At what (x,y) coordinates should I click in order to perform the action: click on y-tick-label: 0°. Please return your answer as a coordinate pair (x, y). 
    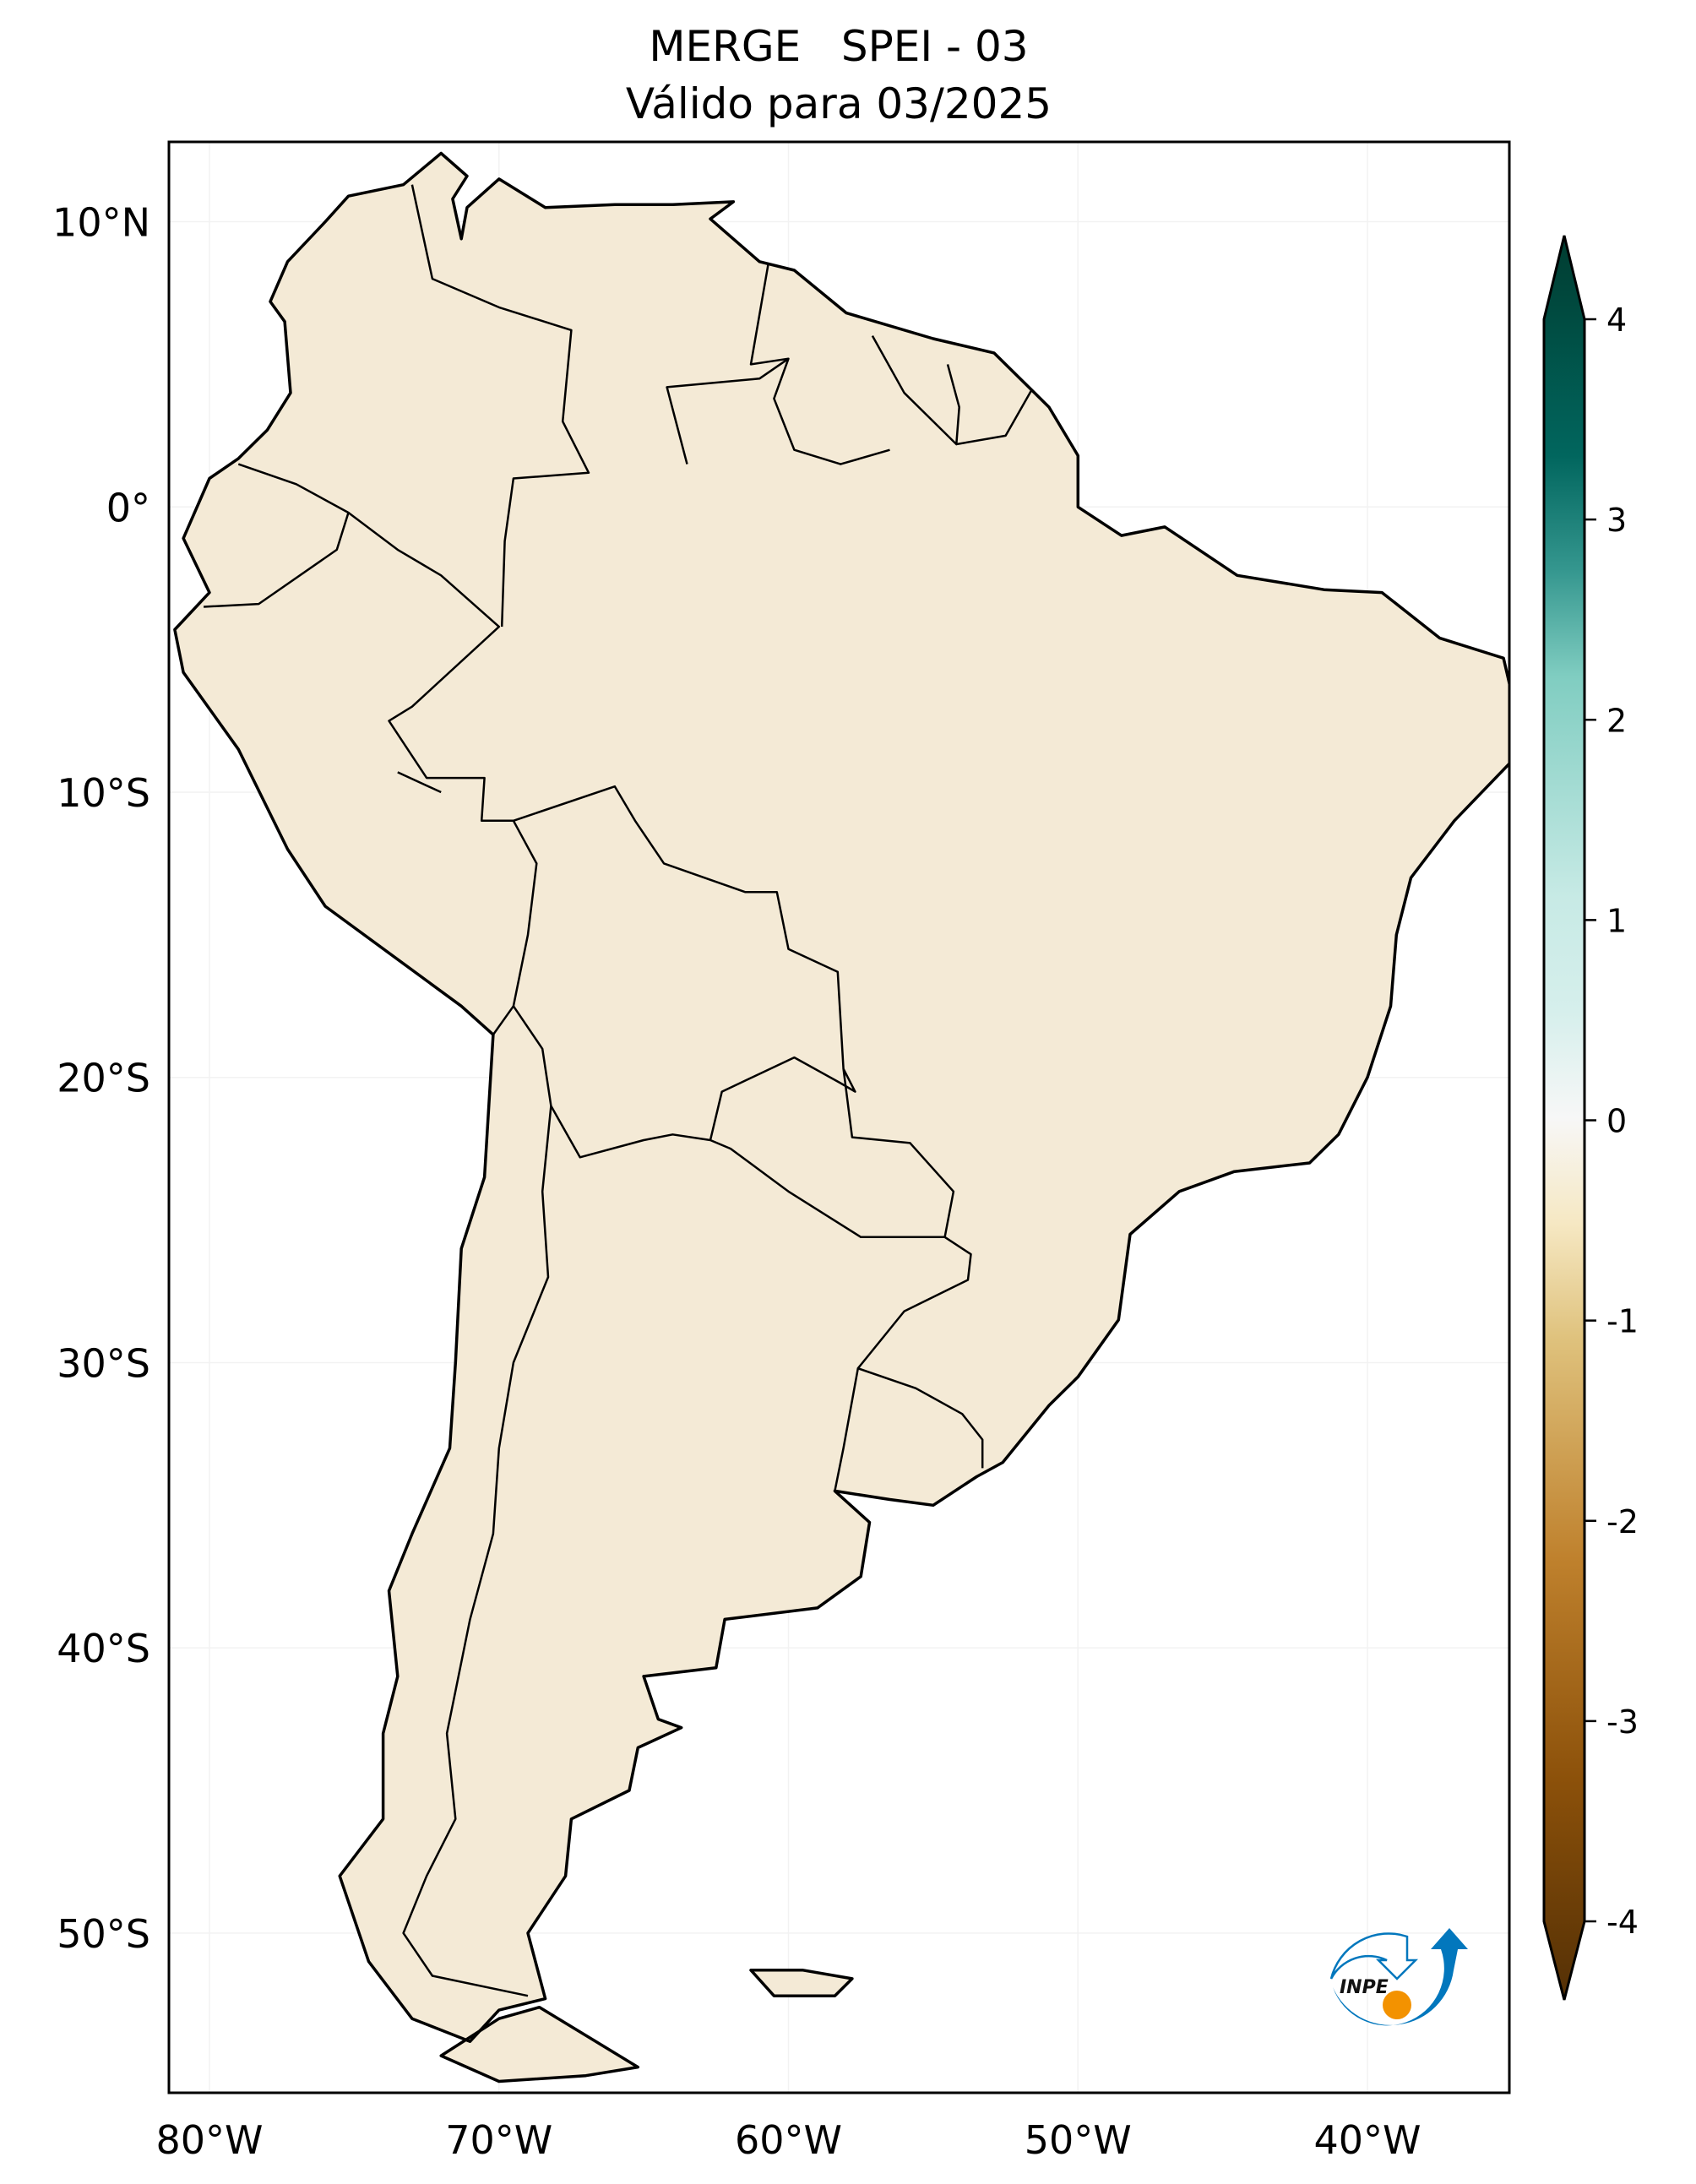
    Looking at the image, I should click on (128, 507).